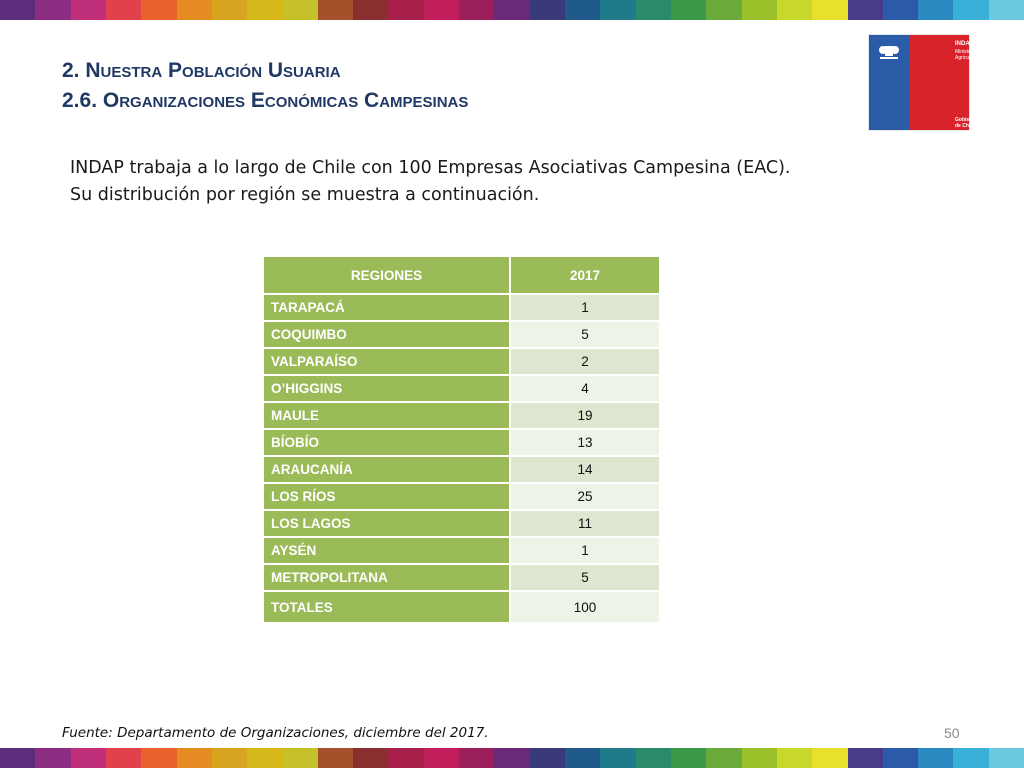  What do you see at coordinates (969, 55) in the screenshot?
I see `logo-ministry: Ministerio de Agricultura` at bounding box center [969, 55].